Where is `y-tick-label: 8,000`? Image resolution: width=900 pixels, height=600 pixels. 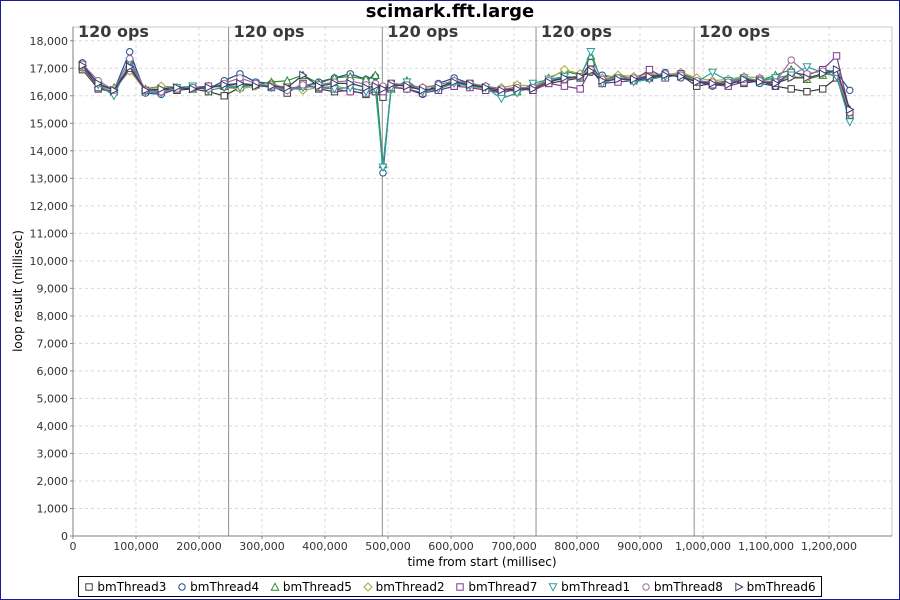
y-tick-label: 8,000 is located at coordinates (53, 316).